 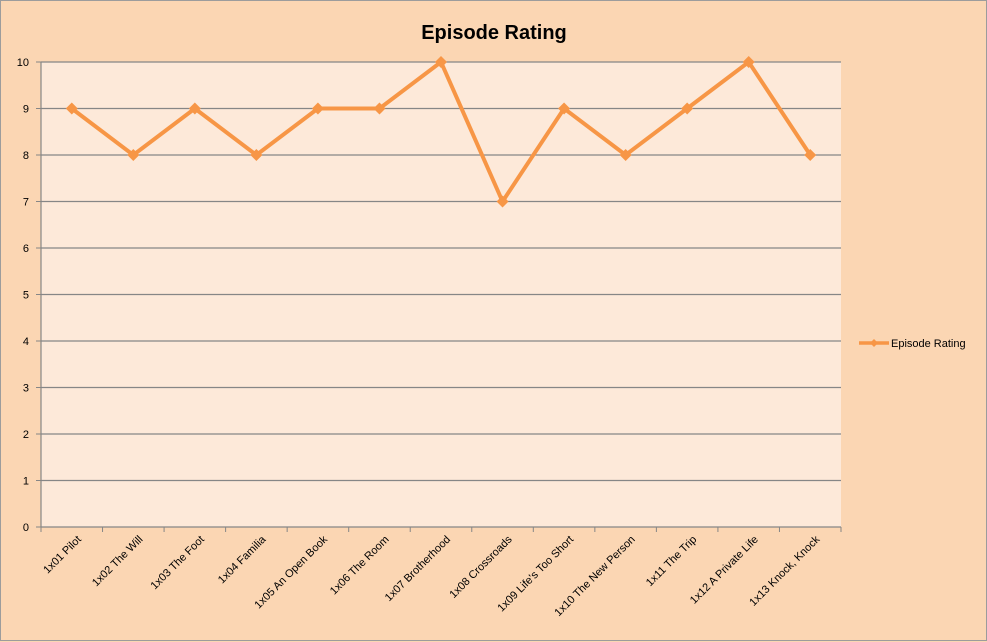 I want to click on y-tick-label: 8, so click(x=26, y=156).